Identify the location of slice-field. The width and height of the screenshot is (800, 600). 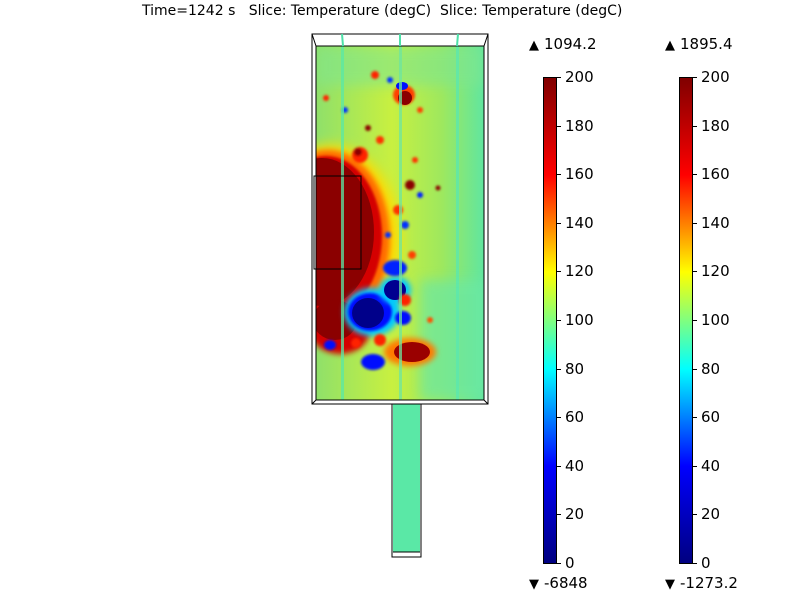
(400, 223).